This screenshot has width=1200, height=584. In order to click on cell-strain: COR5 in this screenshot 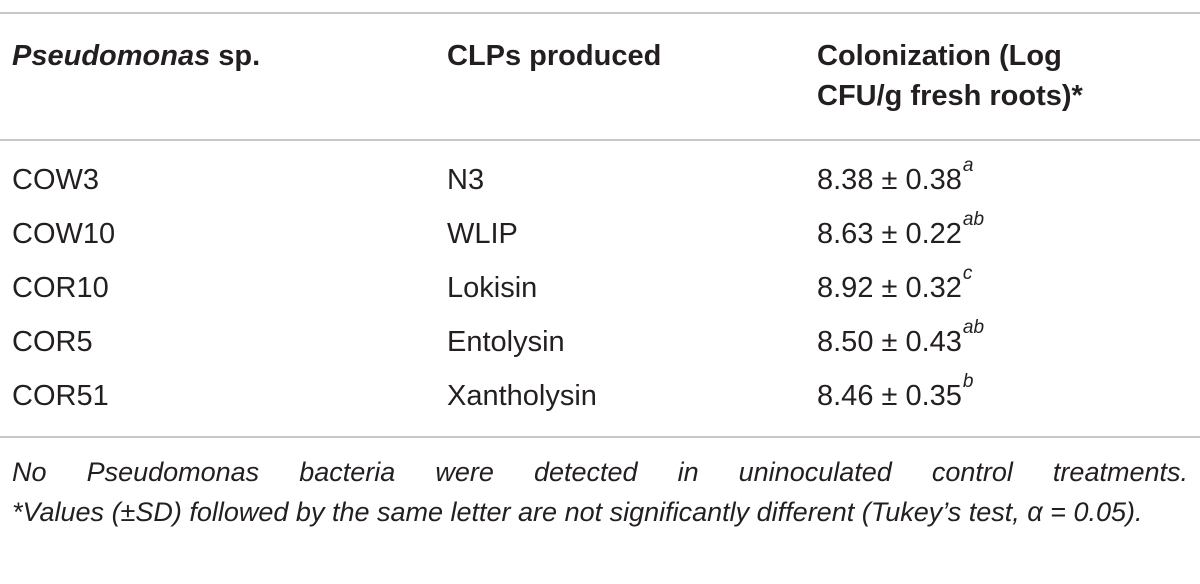, I will do `click(52, 342)`.